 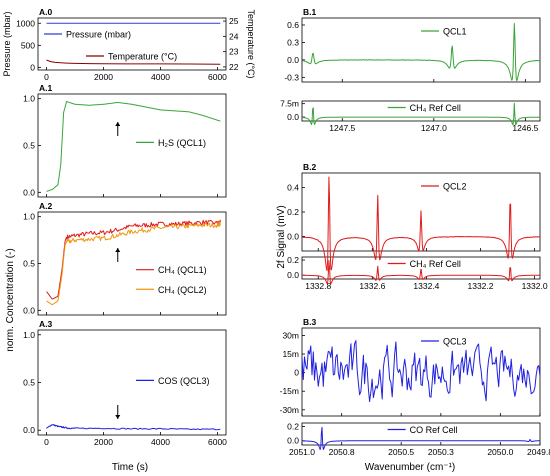 What do you see at coordinates (435, 108) in the screenshot?
I see `legend-ref-label: CH₄ Ref Cell` at bounding box center [435, 108].